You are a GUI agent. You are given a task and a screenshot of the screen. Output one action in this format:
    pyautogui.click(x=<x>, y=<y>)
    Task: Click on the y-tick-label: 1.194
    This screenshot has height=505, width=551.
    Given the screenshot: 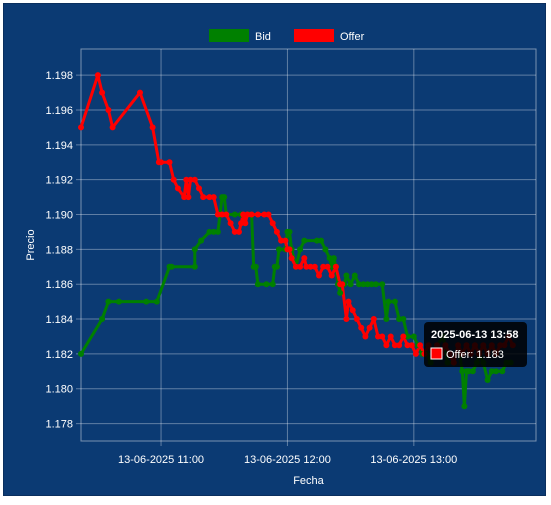 What is the action you would take?
    pyautogui.click(x=59, y=146)
    